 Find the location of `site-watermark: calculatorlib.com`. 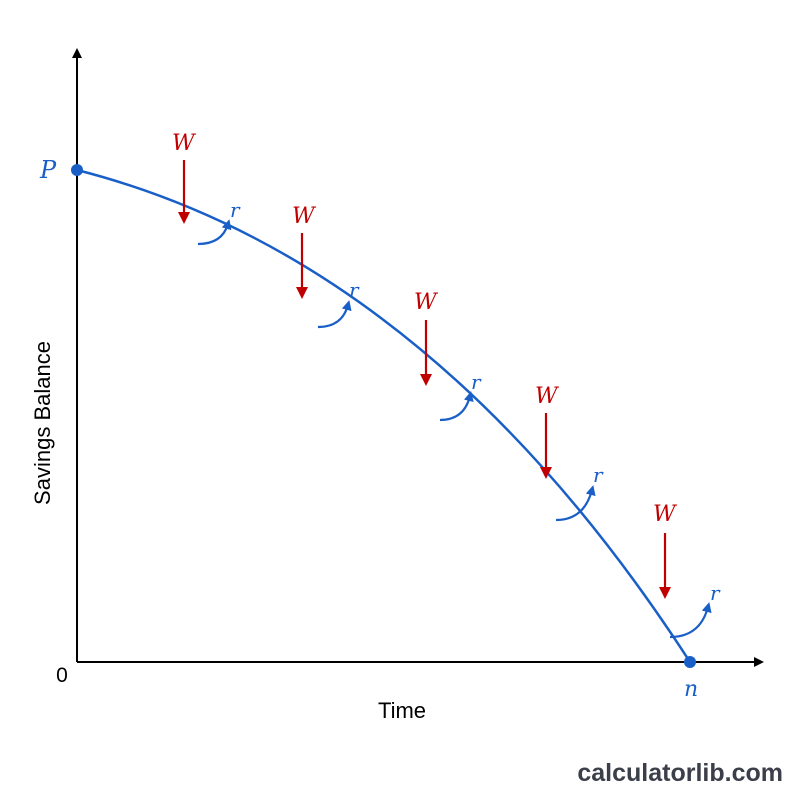

site-watermark: calculatorlib.com is located at coordinates (680, 773).